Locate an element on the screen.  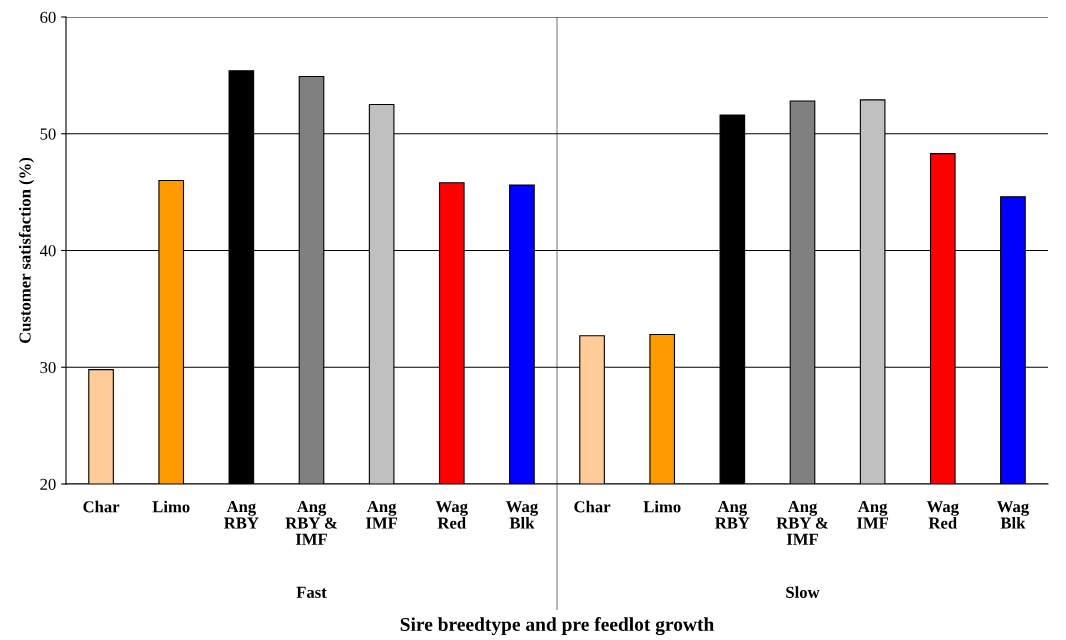
y-tick-label: 50 is located at coordinates (48, 134).